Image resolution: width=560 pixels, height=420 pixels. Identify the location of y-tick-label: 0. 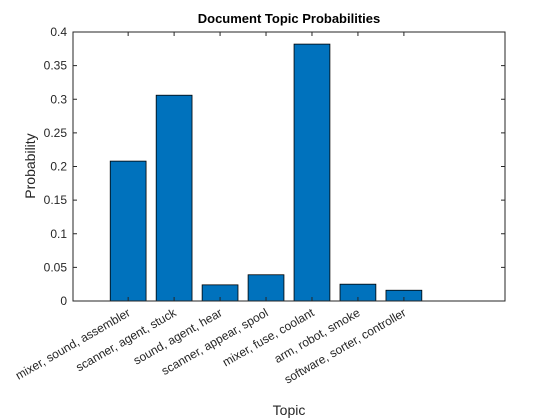
(63, 301).